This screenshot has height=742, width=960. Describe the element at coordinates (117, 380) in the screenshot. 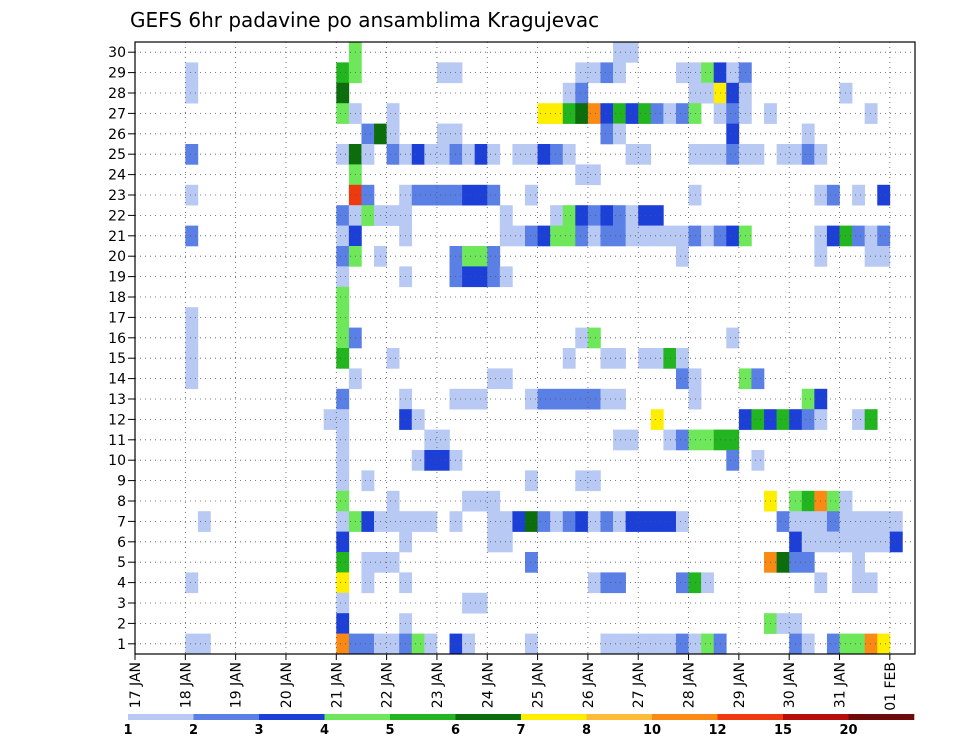

I see `y-tick-label: 14` at that location.